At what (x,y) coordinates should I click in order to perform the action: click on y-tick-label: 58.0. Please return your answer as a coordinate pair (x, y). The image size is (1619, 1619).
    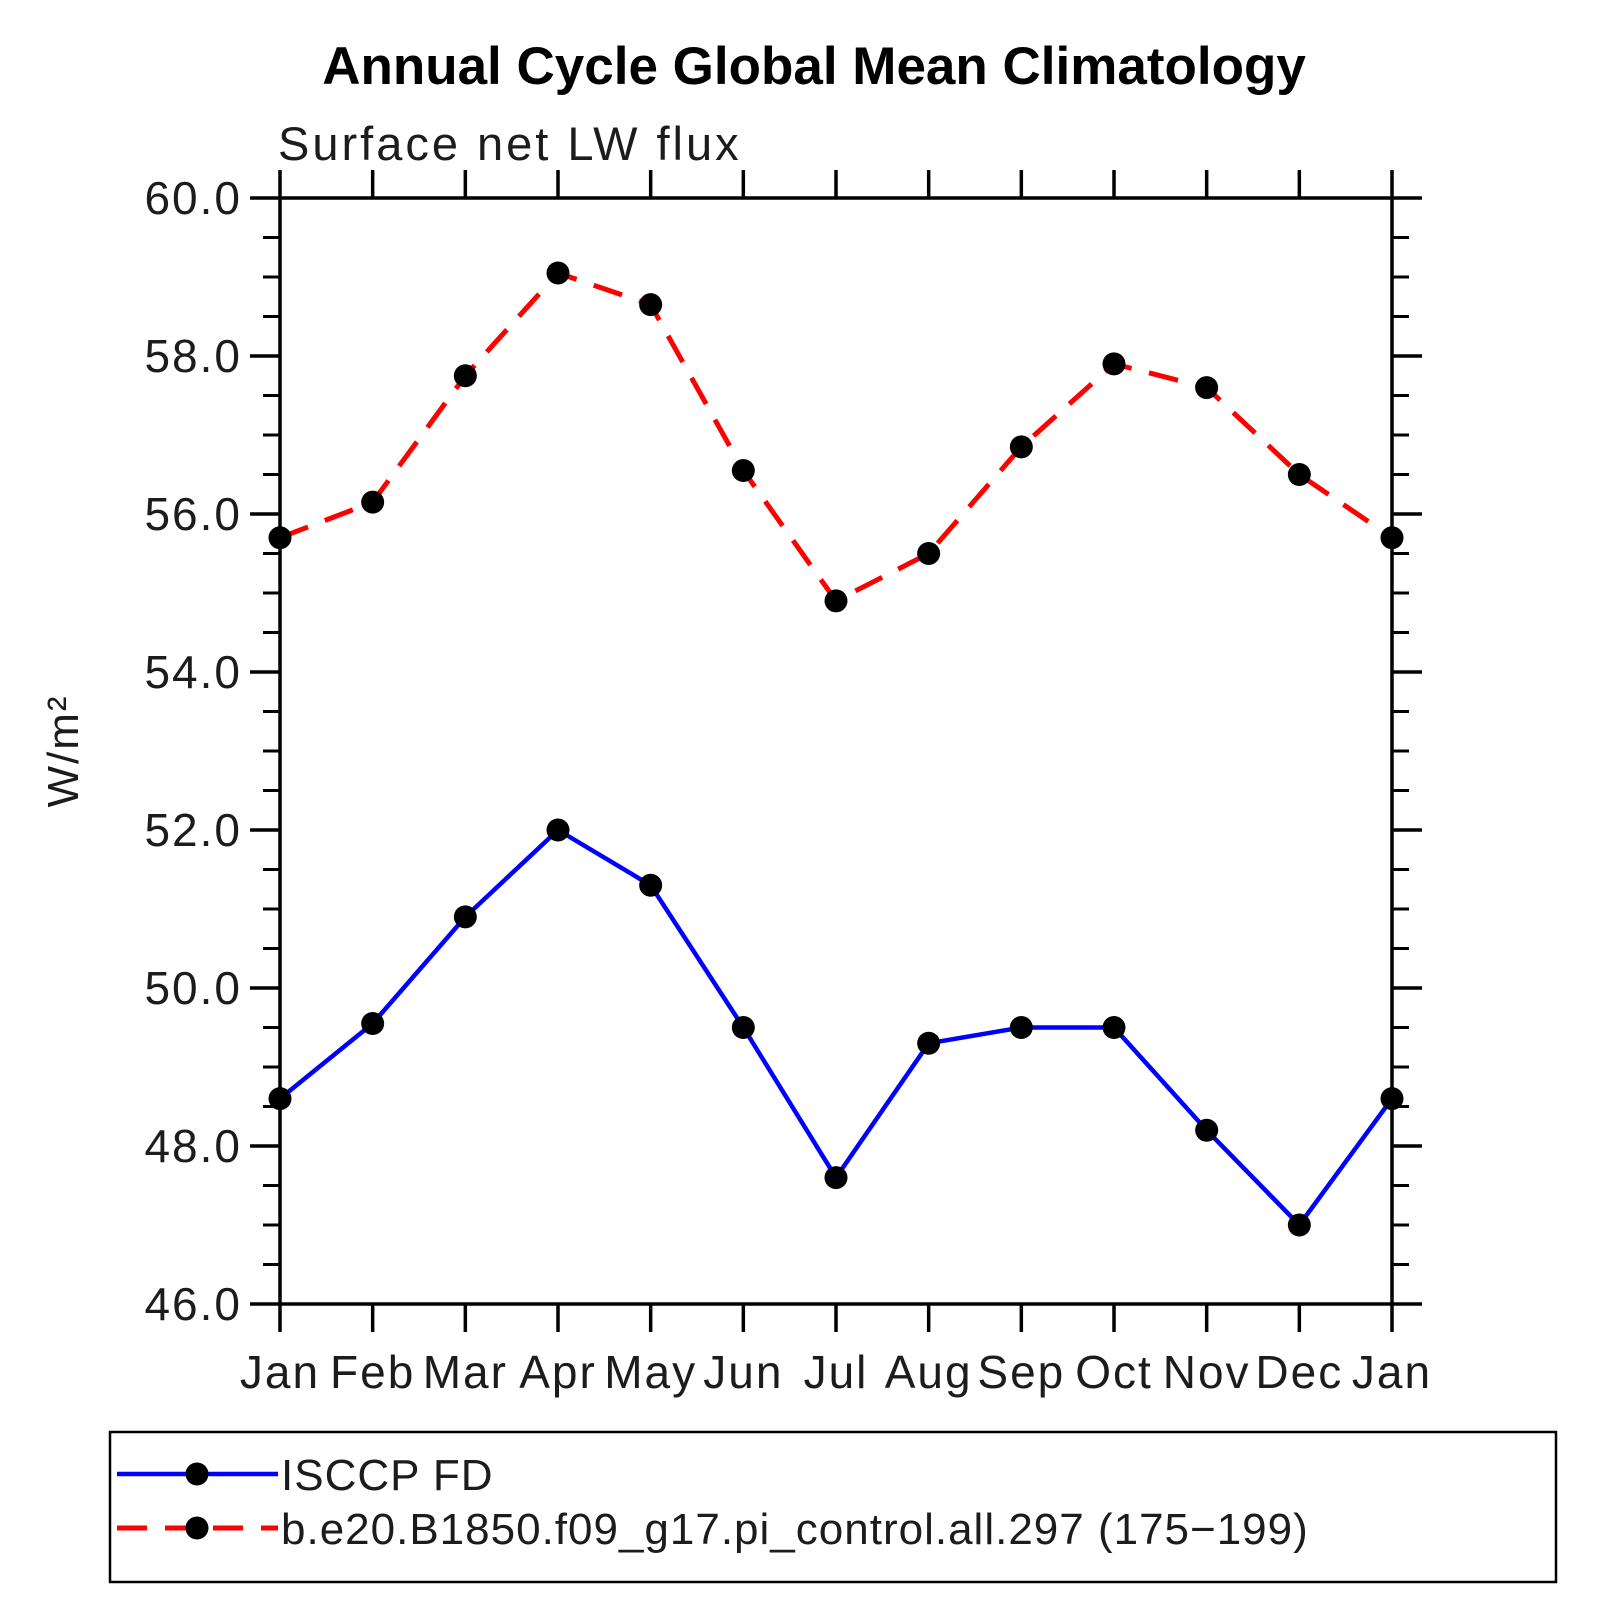
    Looking at the image, I should click on (193, 356).